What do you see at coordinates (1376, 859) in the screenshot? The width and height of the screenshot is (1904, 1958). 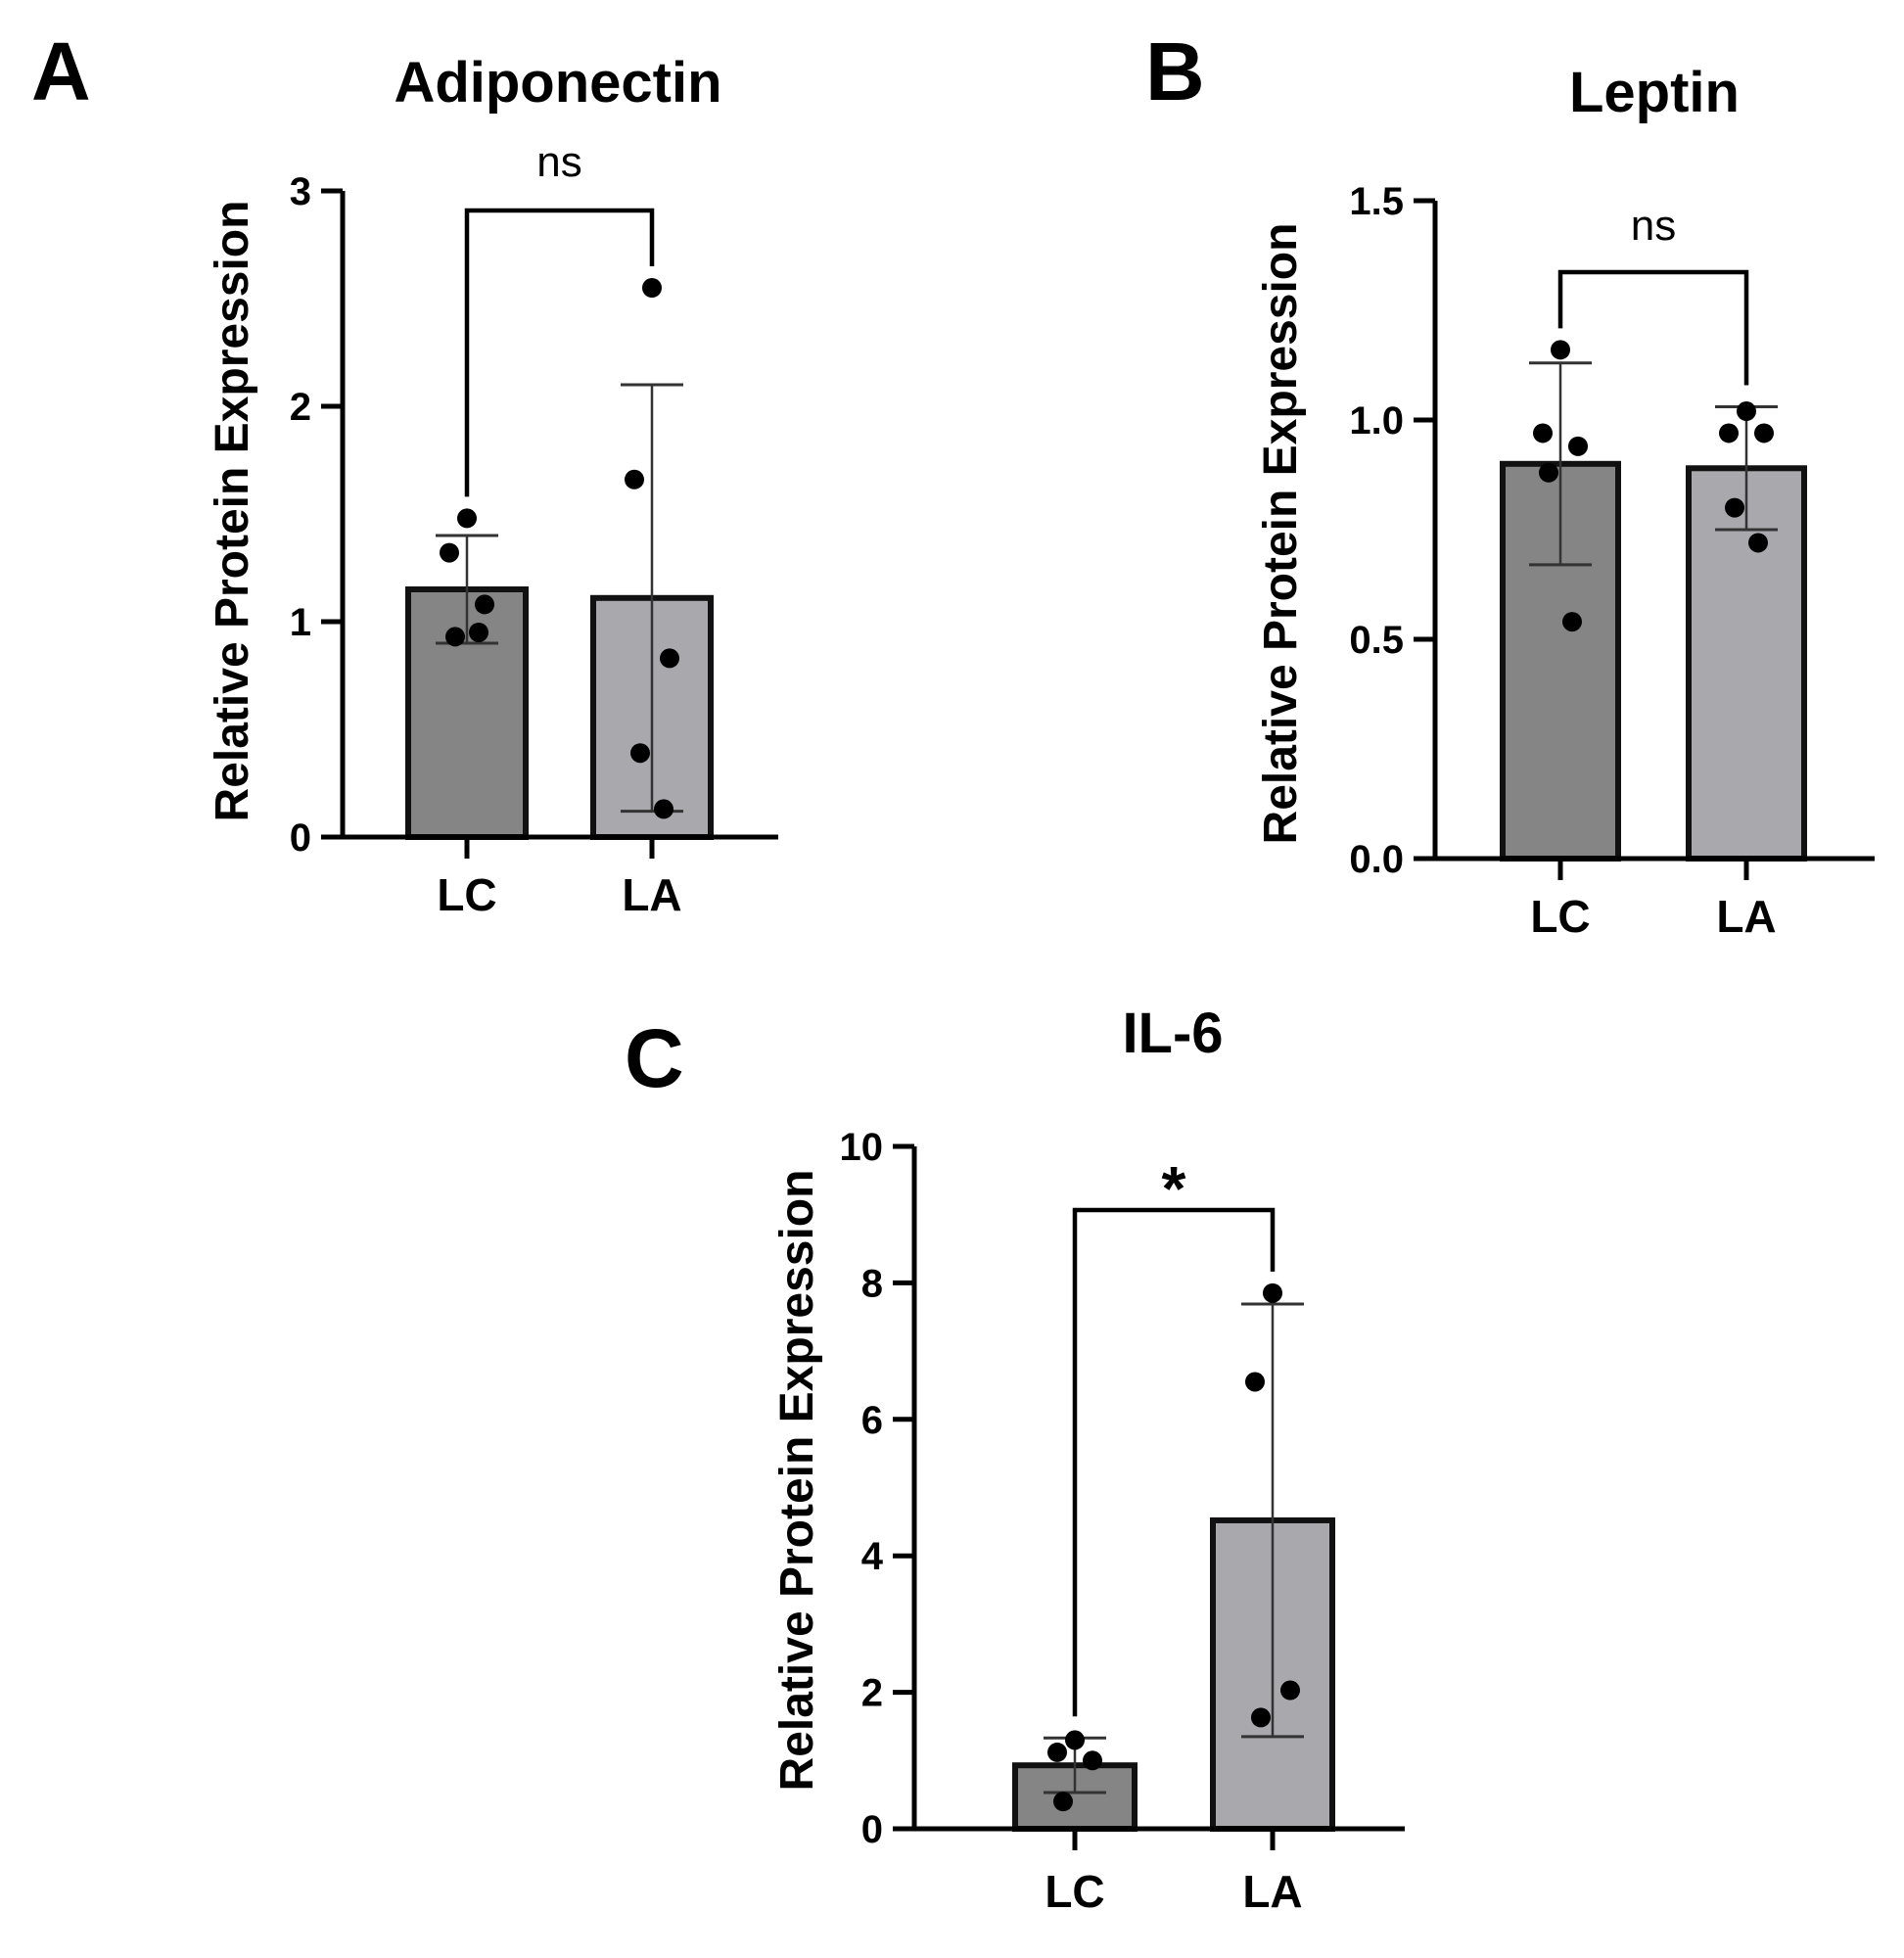 I see `y-tick-label: 0.0` at bounding box center [1376, 859].